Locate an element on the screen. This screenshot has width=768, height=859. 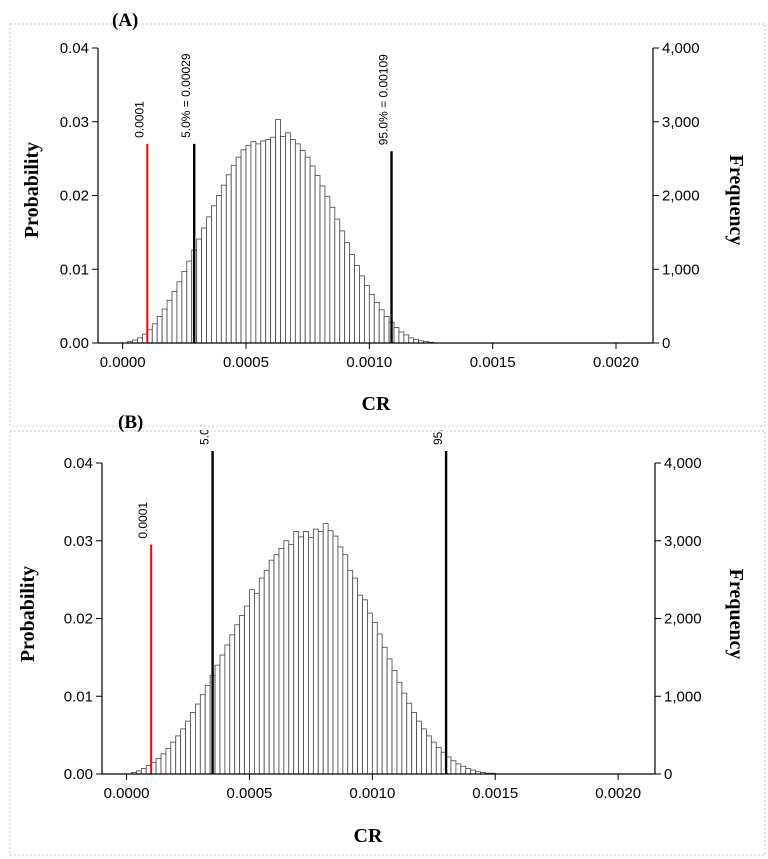
panel-label: (A) is located at coordinates (125, 20).